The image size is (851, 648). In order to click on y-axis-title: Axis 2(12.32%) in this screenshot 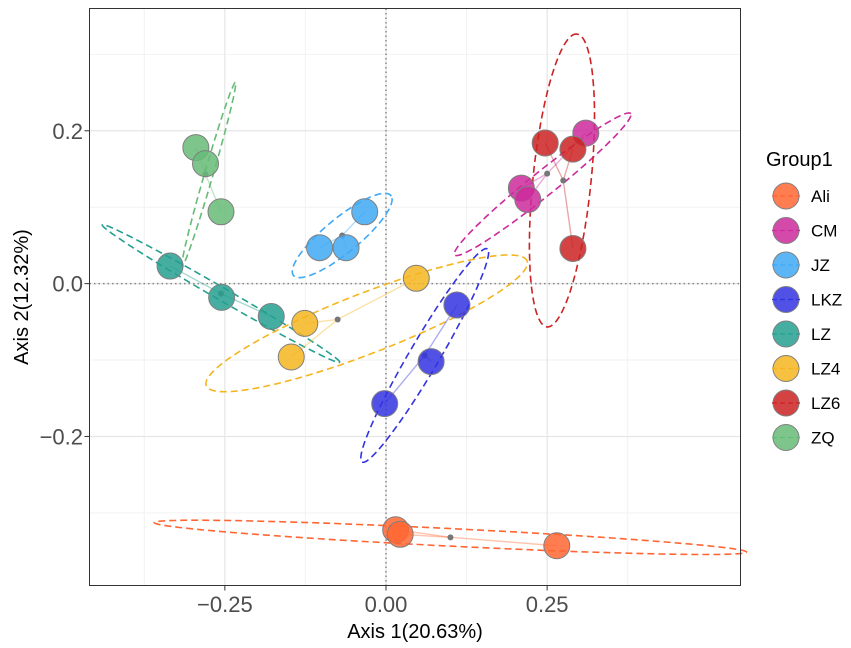, I will do `click(22, 297)`.